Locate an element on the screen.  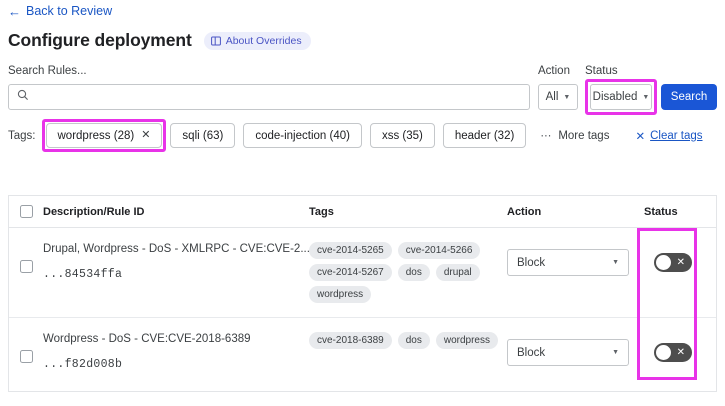
row-rule-id: ...84534ffa is located at coordinates (83, 274).